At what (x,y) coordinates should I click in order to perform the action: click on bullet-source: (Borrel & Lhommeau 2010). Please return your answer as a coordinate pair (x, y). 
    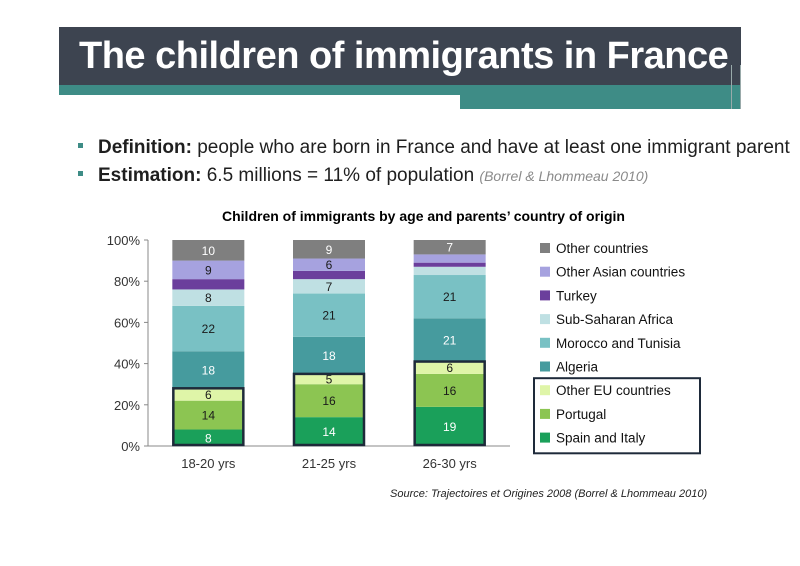
    Looking at the image, I should click on (564, 176).